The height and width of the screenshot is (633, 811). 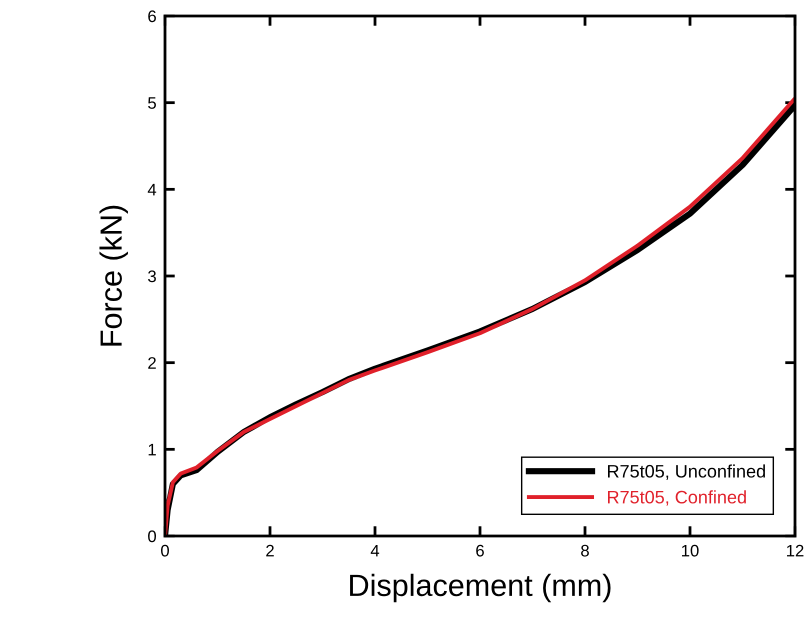 I want to click on x-tick-label: 12, so click(x=795, y=550).